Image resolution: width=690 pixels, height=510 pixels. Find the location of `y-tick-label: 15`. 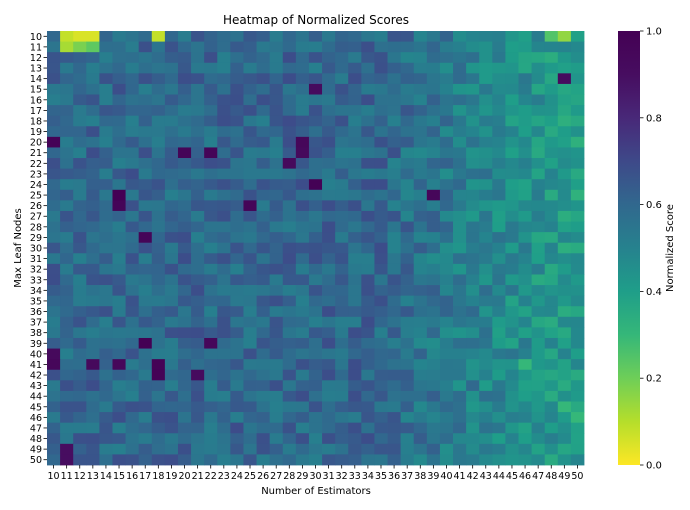

y-tick-label: 15 is located at coordinates (36, 90).